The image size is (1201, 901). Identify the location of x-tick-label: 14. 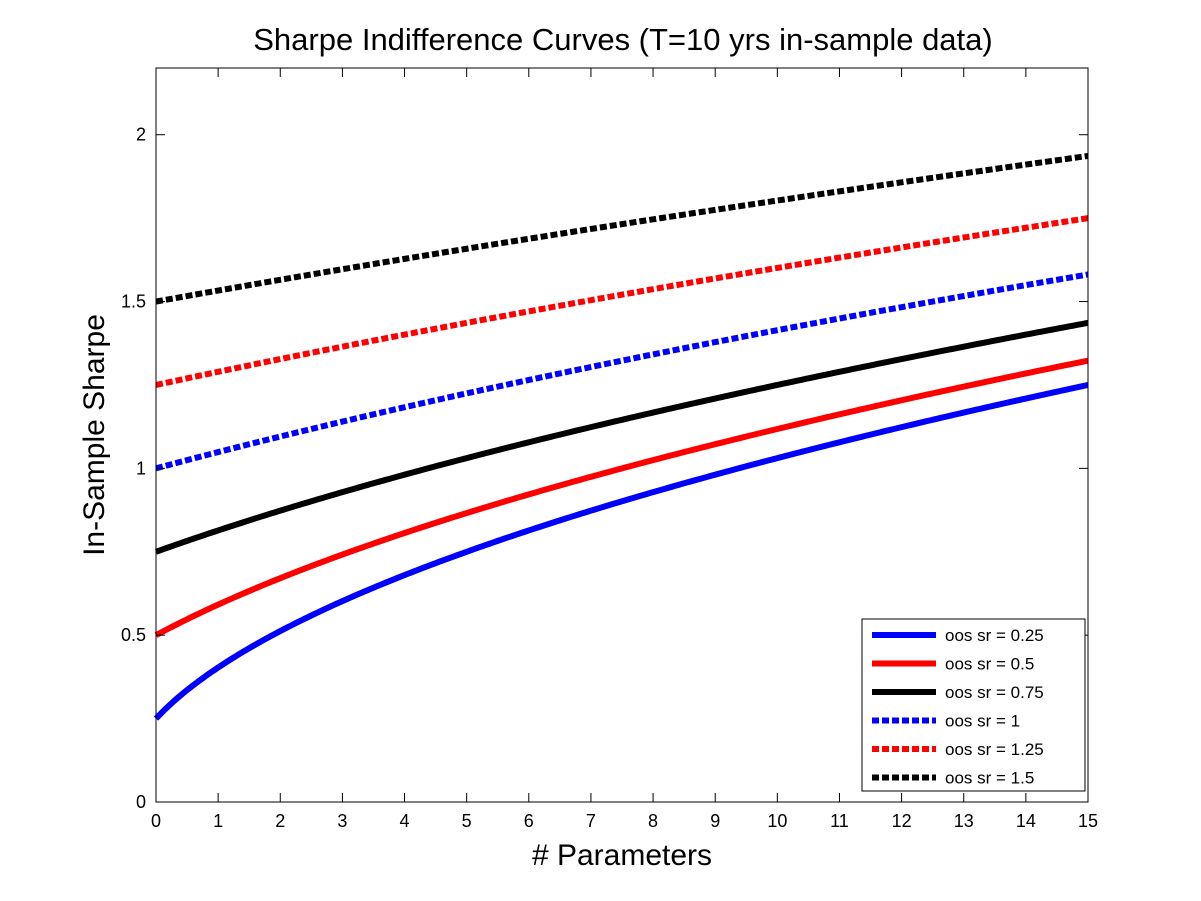
(1026, 821).